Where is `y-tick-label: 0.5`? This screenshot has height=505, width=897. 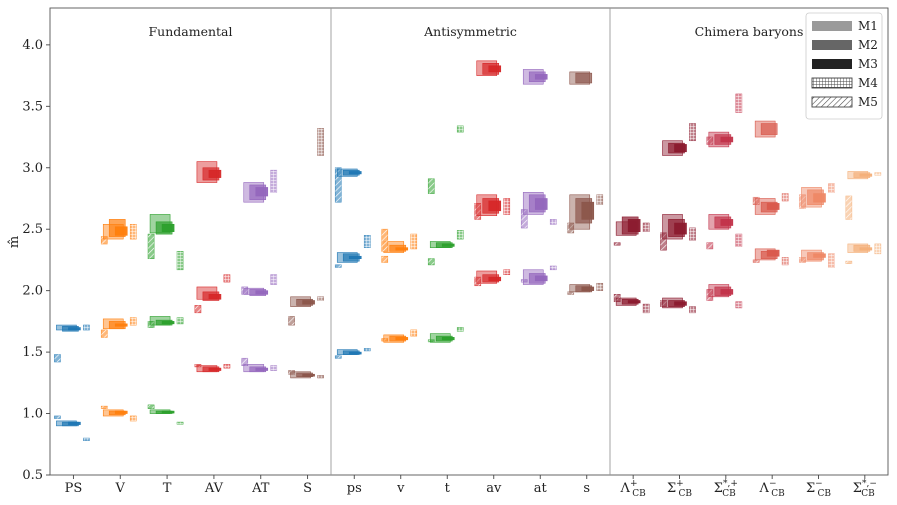
y-tick-label: 0.5 is located at coordinates (32, 475).